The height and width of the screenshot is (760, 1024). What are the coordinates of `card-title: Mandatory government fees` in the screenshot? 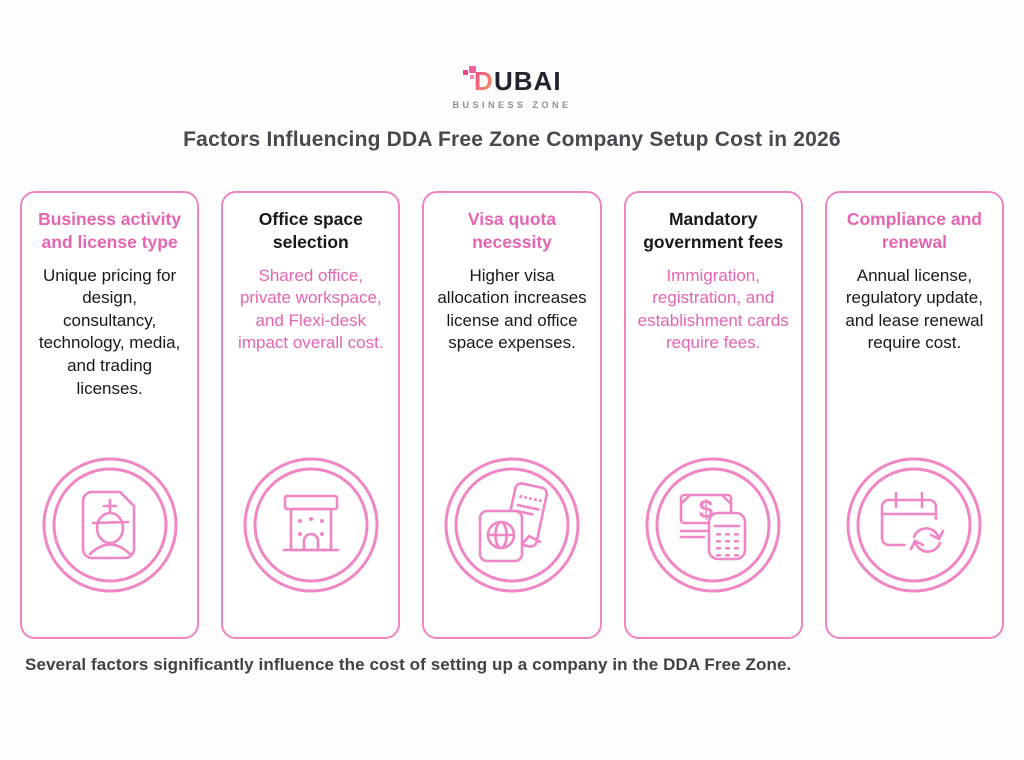 It's located at (713, 230).